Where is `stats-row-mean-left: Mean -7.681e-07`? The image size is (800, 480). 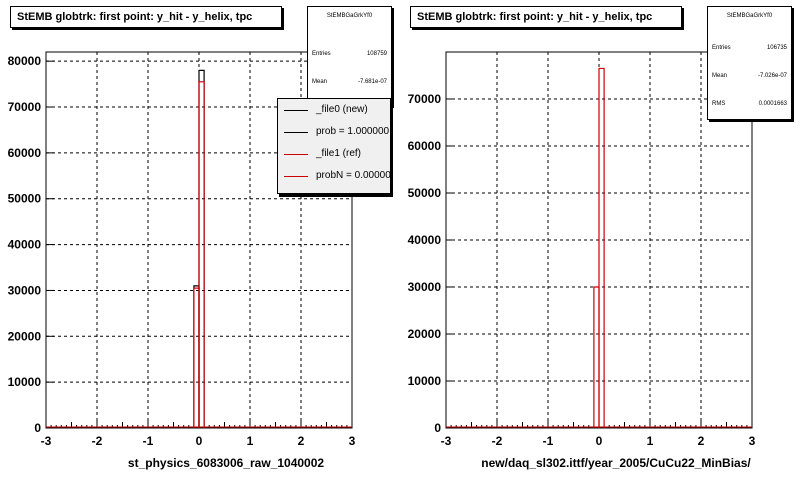 stats-row-mean-left: Mean -7.681e-07 is located at coordinates (349, 84).